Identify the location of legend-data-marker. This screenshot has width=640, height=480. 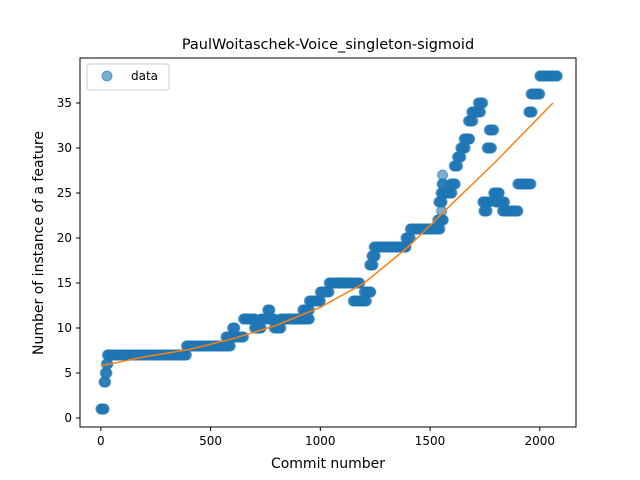
(107, 76).